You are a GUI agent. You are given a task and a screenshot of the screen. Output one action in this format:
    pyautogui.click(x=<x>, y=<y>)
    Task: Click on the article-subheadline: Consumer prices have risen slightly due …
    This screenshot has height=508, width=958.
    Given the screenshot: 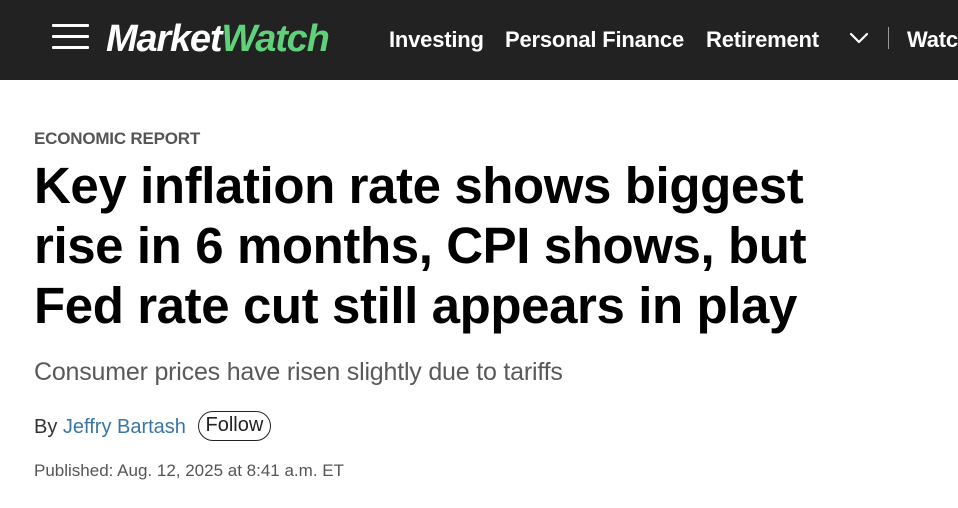 What is the action you would take?
    pyautogui.click(x=298, y=372)
    